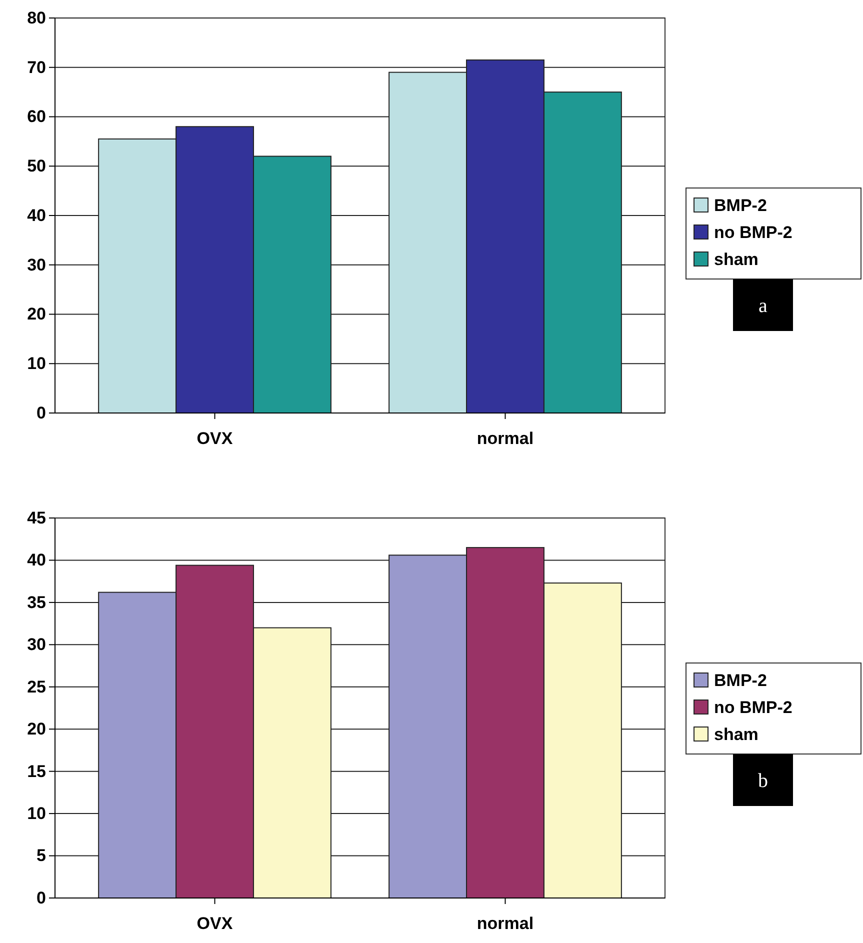 The image size is (863, 943). Describe the element at coordinates (36, 116) in the screenshot. I see `y-tick-label: 60` at that location.